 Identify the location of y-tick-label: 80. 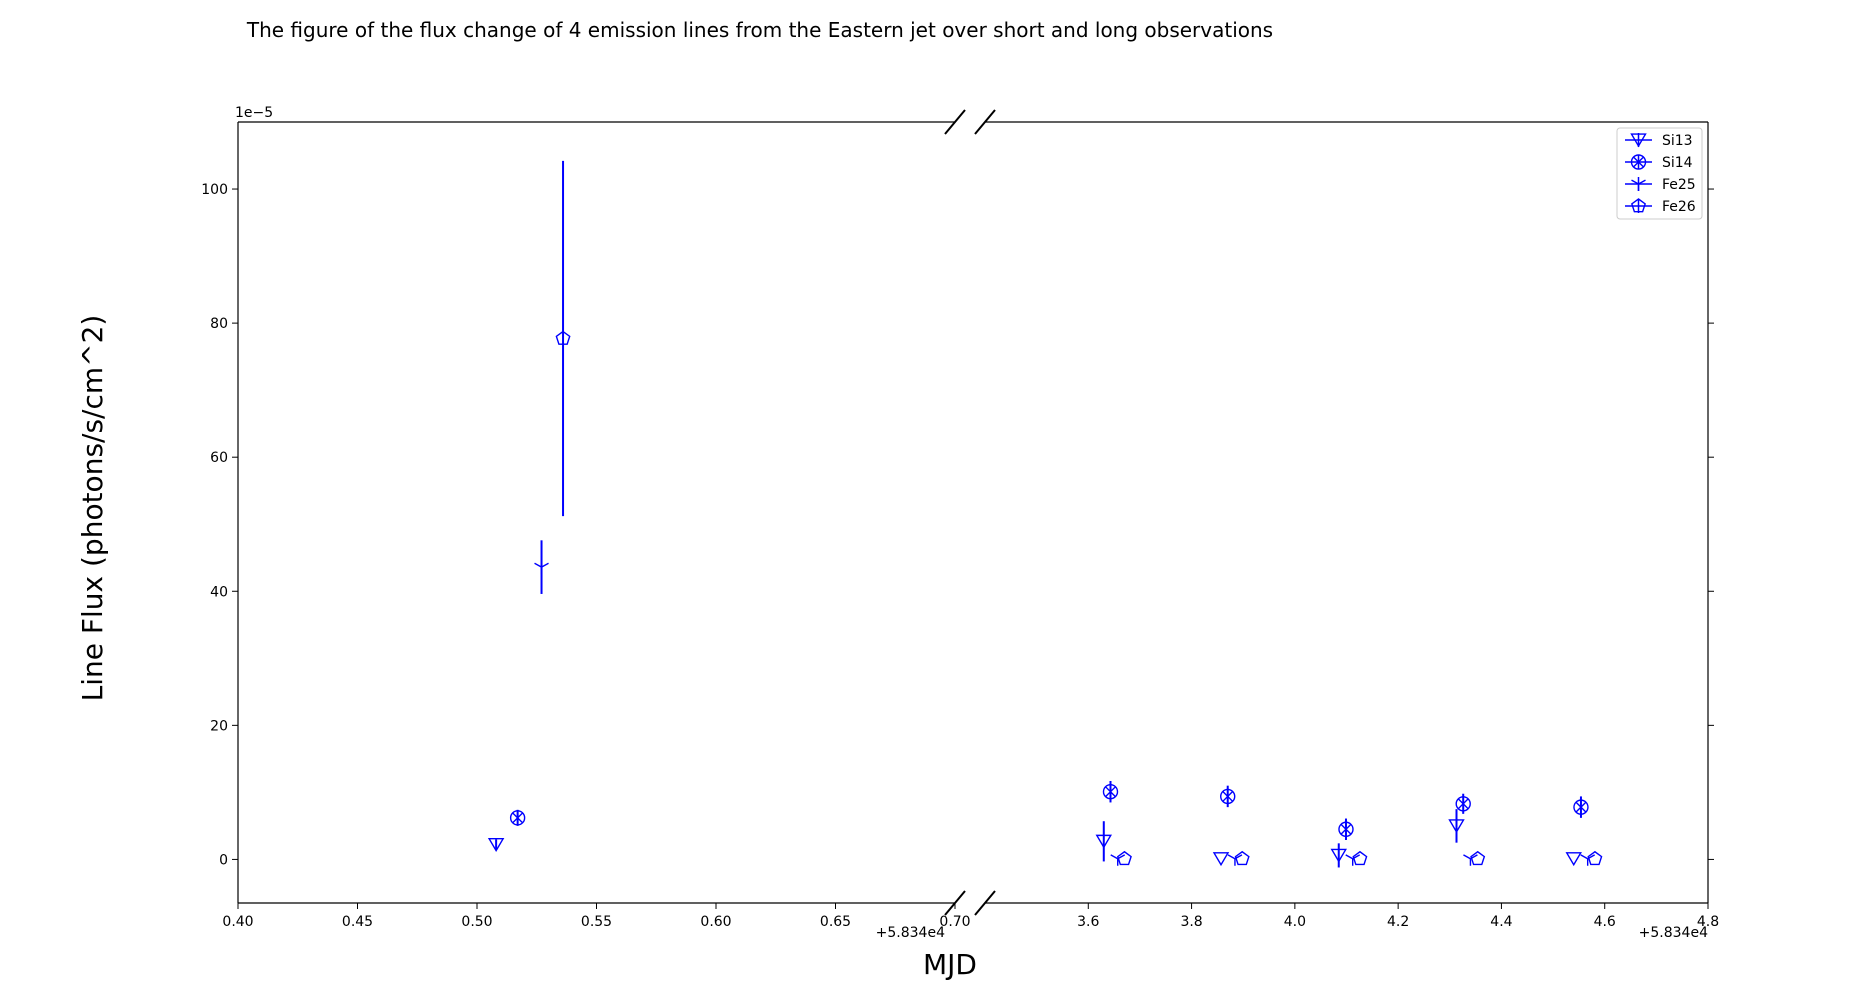
(219, 324).